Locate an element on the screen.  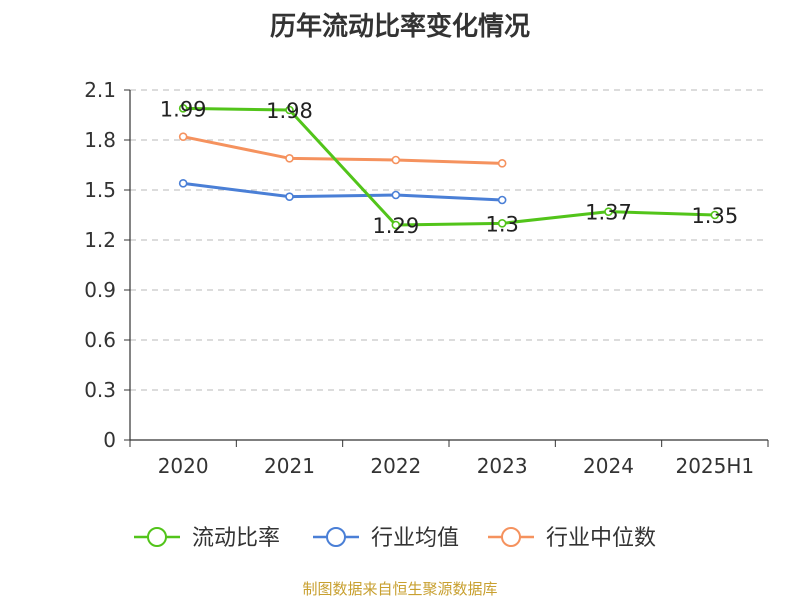
y-tick-label: 0.6 is located at coordinates (100, 340).